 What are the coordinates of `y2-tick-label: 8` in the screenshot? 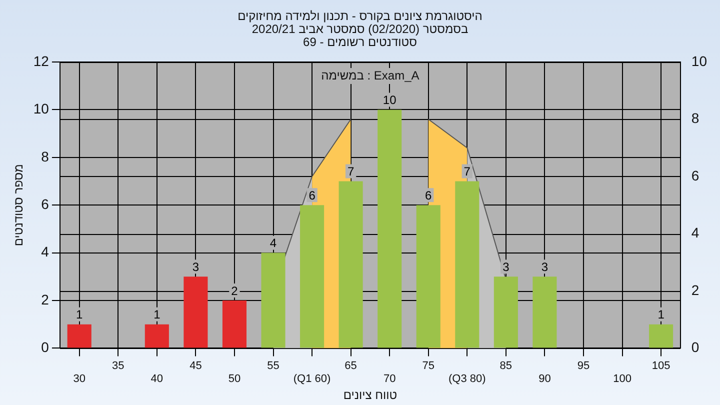 It's located at (695, 118).